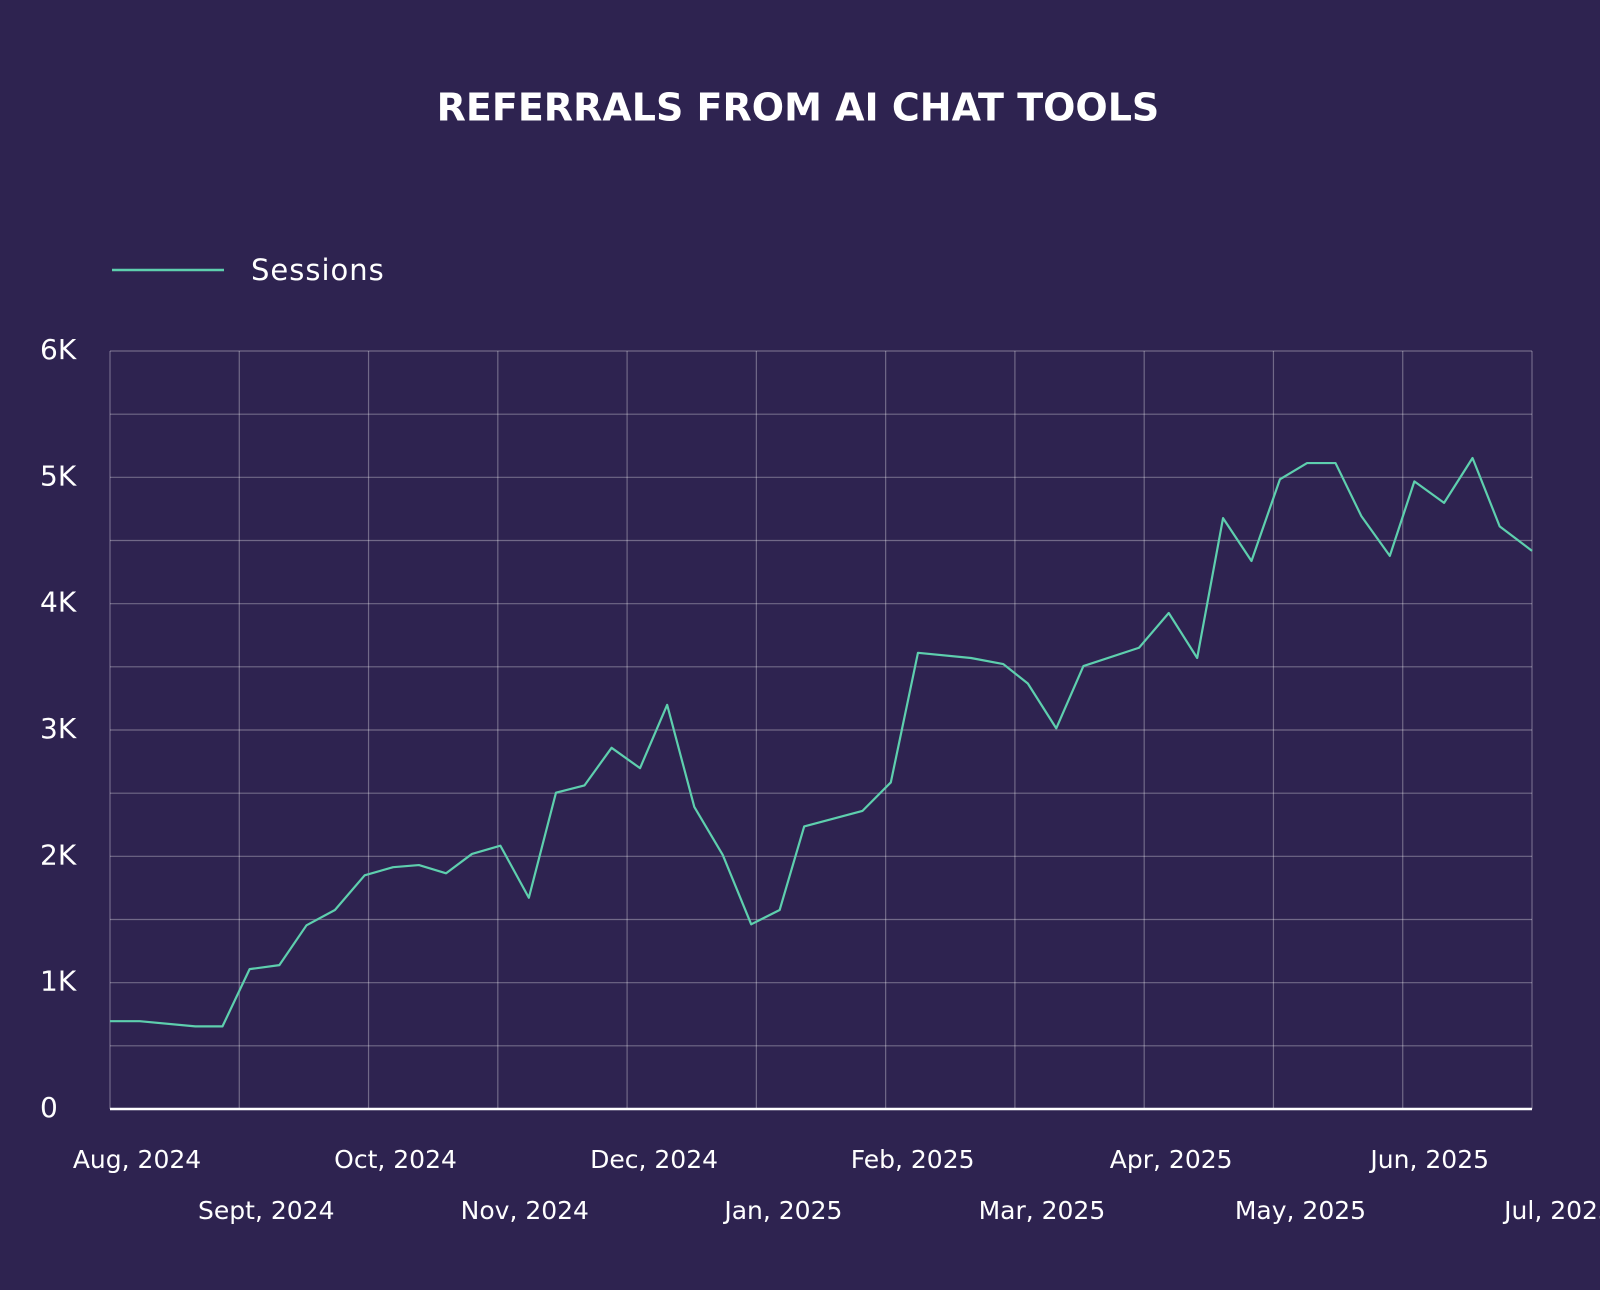  Describe the element at coordinates (58, 602) in the screenshot. I see `y-tick-label: 4K` at that location.